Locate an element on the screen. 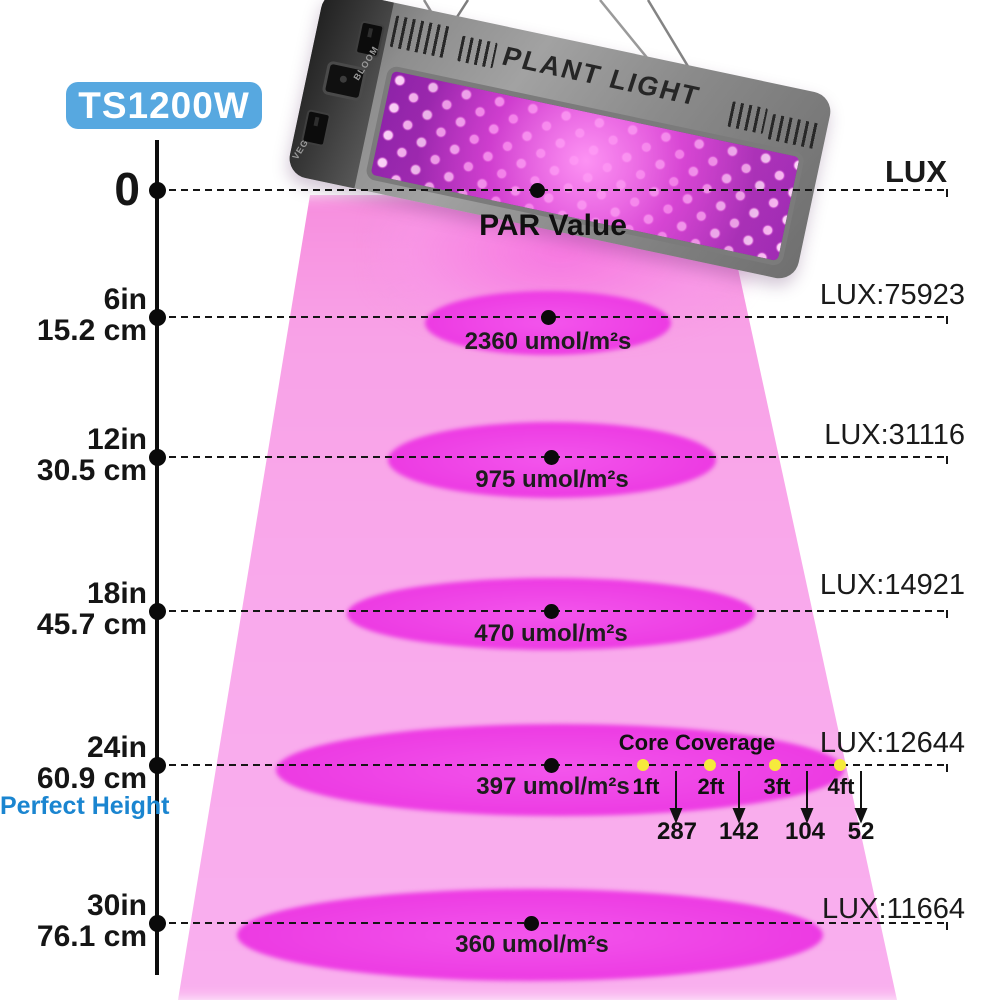 This screenshot has height=1000, width=1000. lux-header: LUX is located at coordinates (916, 171).